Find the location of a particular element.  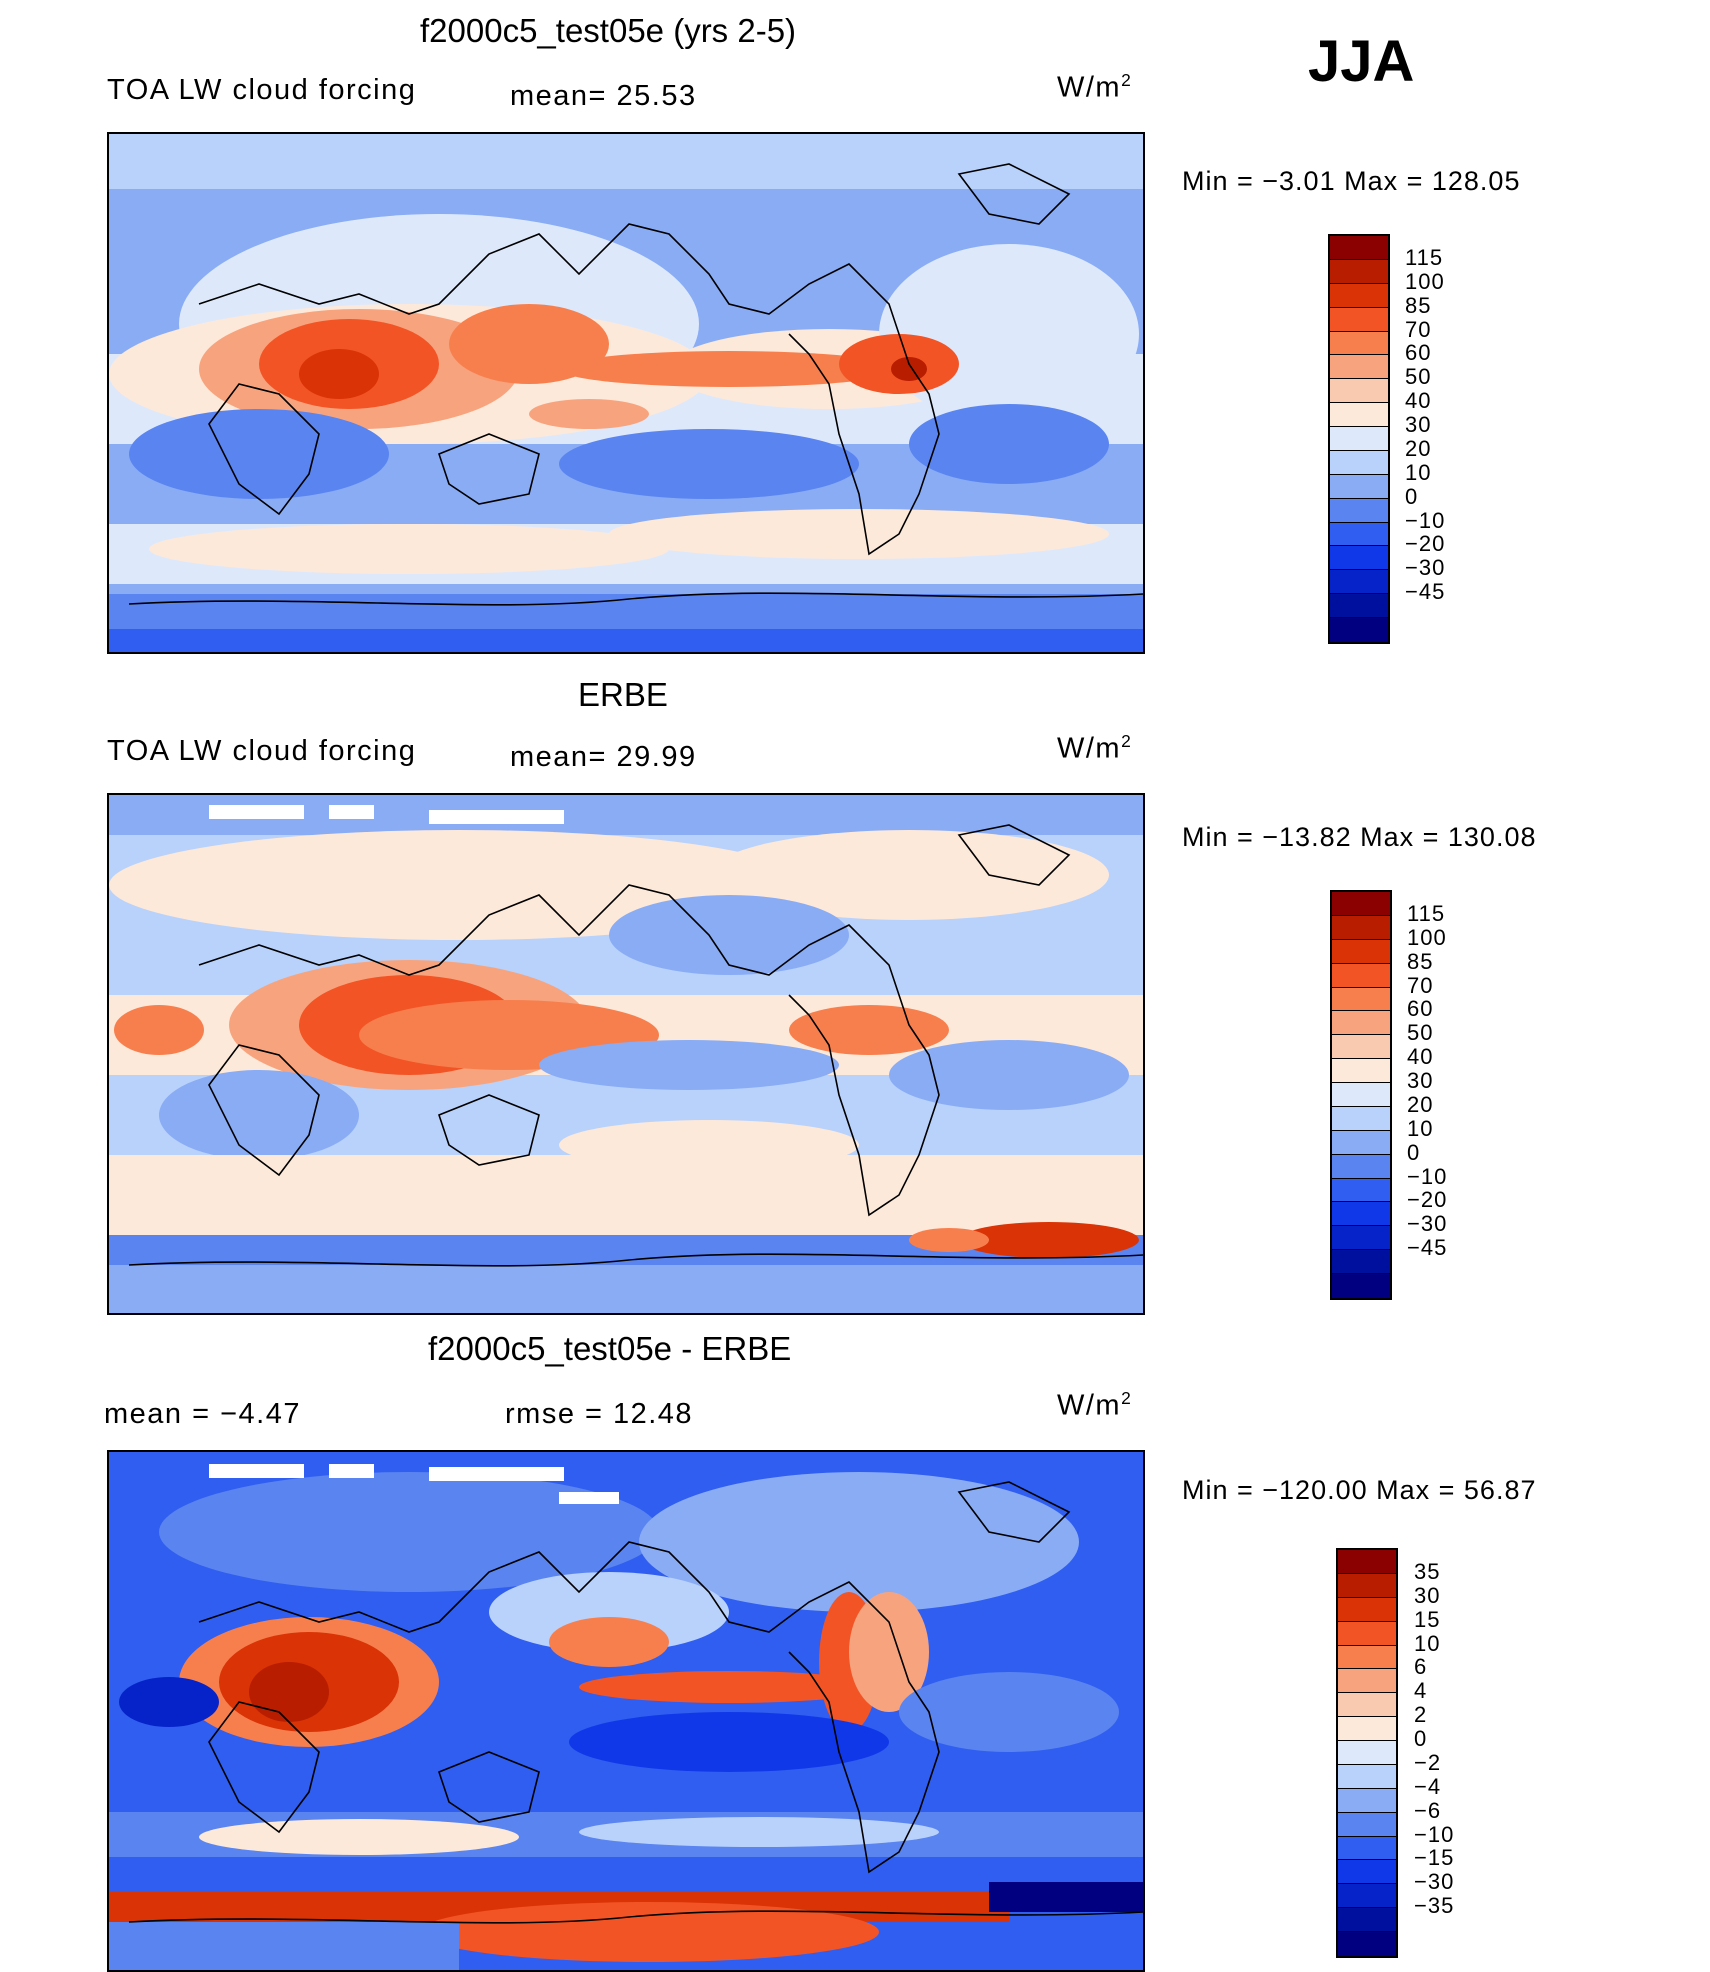

panel-3-colorbar is located at coordinates (1367, 1753).